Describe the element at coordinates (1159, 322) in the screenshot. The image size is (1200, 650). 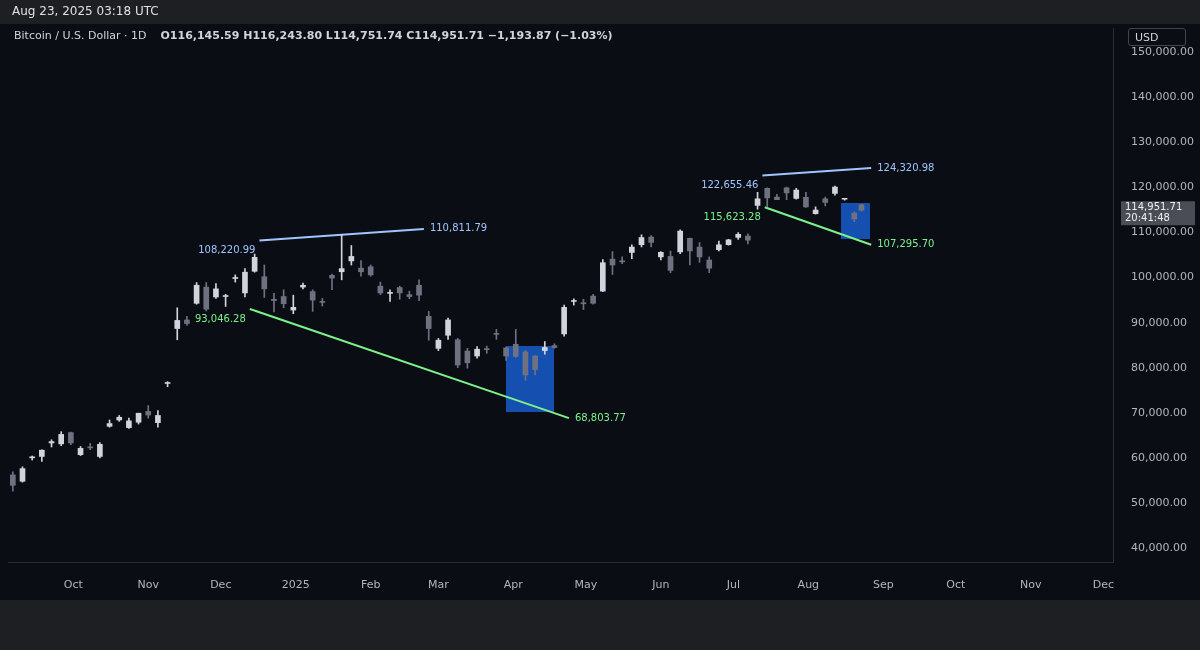
I see `y-tick-label: 90,000.00` at that location.